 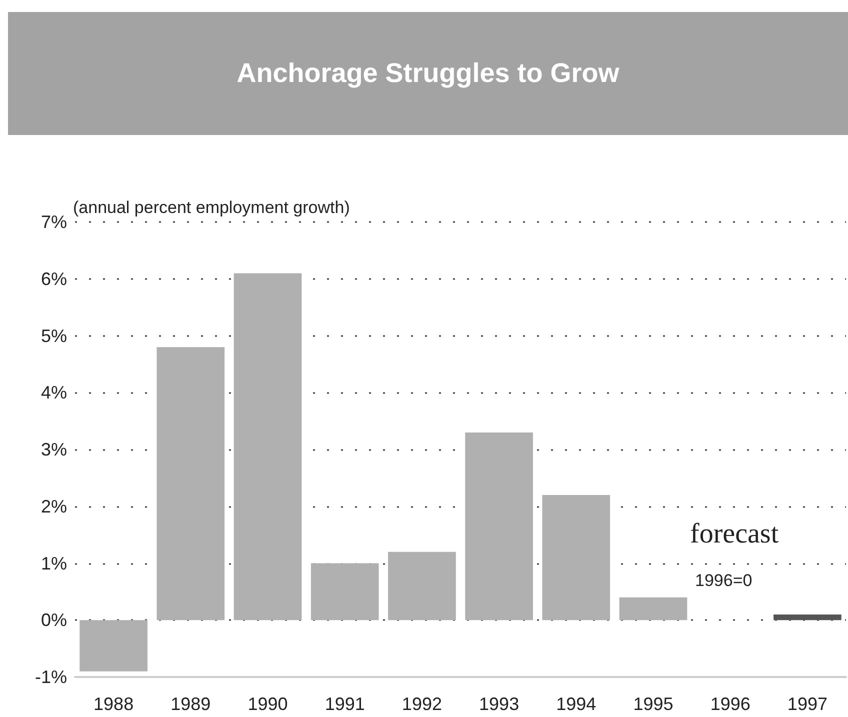 I want to click on annotation: forecast, so click(x=734, y=534).